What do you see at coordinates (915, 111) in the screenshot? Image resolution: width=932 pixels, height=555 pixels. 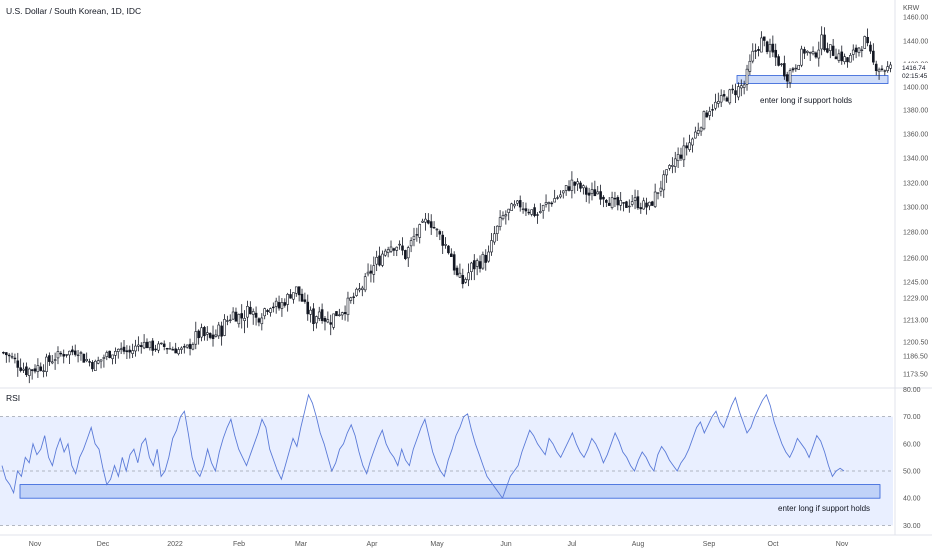 I see `price-tick-label: 1380.00` at bounding box center [915, 111].